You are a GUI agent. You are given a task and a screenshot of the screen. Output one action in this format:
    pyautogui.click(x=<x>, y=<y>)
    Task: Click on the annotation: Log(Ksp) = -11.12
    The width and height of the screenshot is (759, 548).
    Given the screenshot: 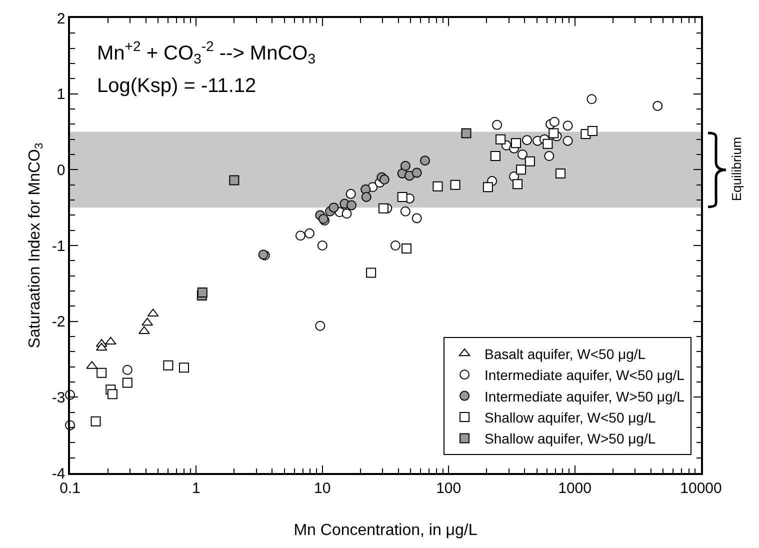 What is the action you would take?
    pyautogui.click(x=176, y=86)
    